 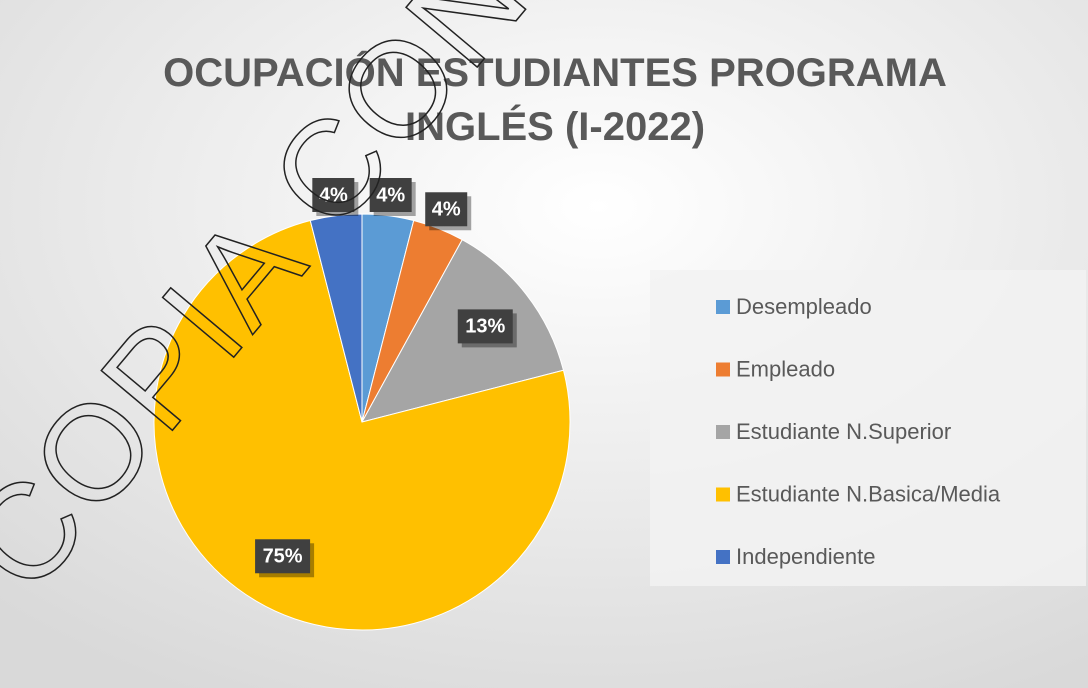 What do you see at coordinates (804, 306) in the screenshot?
I see `legend-label: Desempleado` at bounding box center [804, 306].